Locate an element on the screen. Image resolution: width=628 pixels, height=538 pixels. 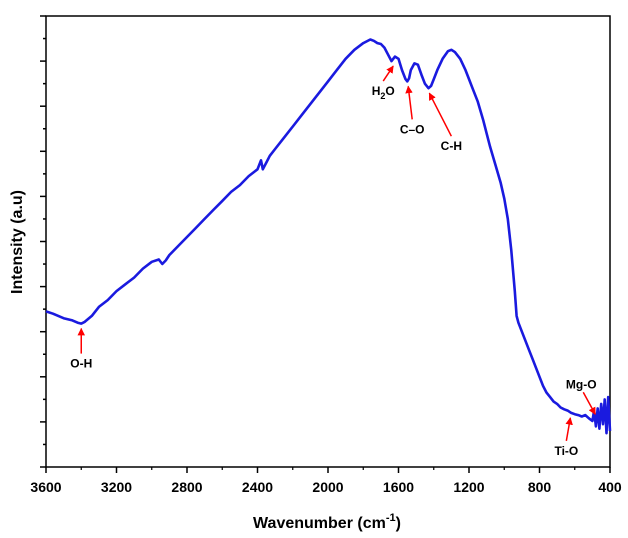
x-axis-label-tail: ) is located at coordinates (398, 523).